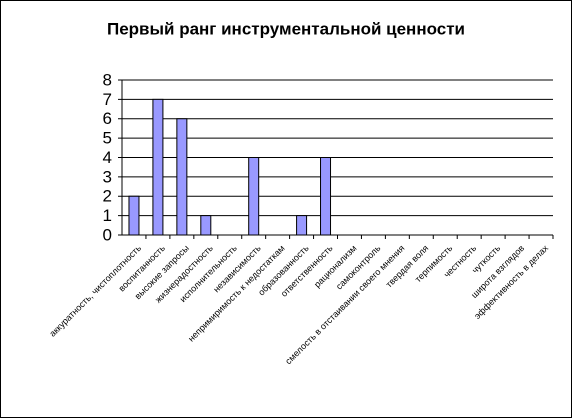  I want to click on y-tick-label: 1, so click(107, 215).